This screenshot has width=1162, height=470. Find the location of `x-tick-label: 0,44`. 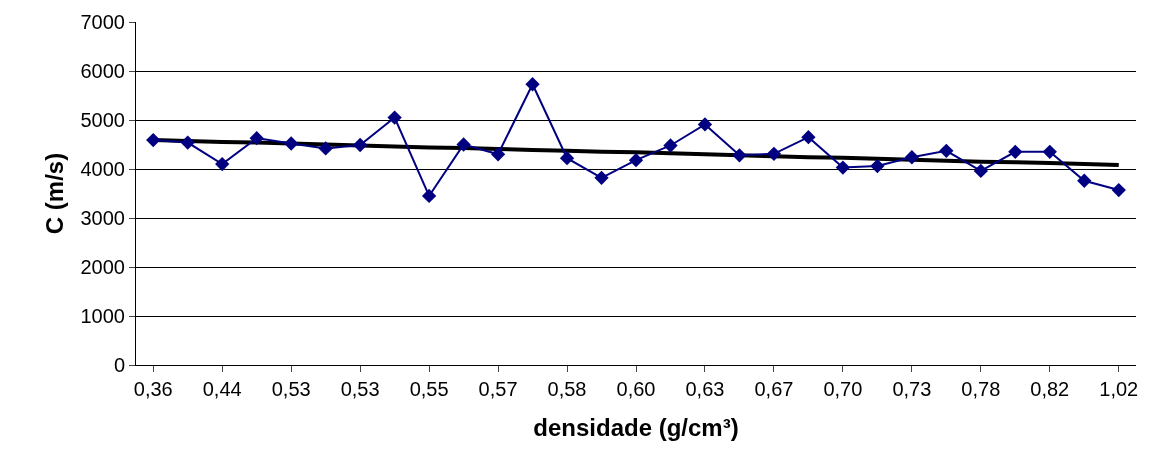

x-tick-label: 0,44 is located at coordinates (222, 389).